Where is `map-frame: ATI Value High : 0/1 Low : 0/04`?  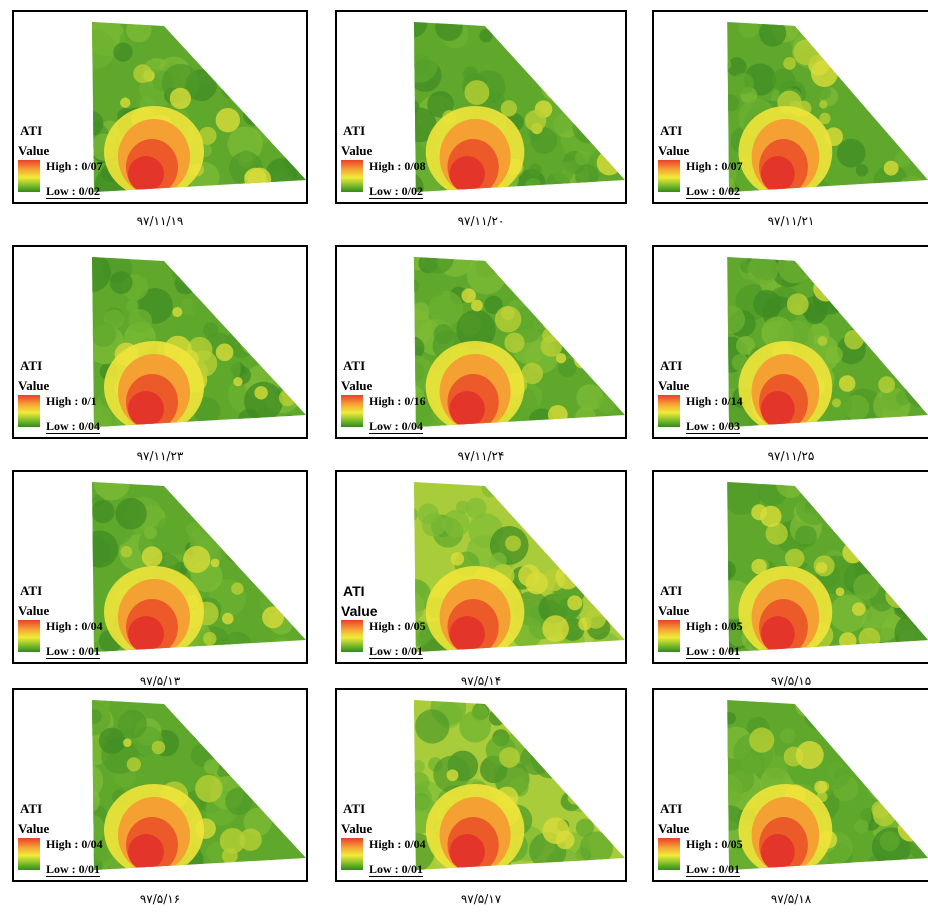 map-frame: ATI Value High : 0/1 Low : 0/04 is located at coordinates (160, 342).